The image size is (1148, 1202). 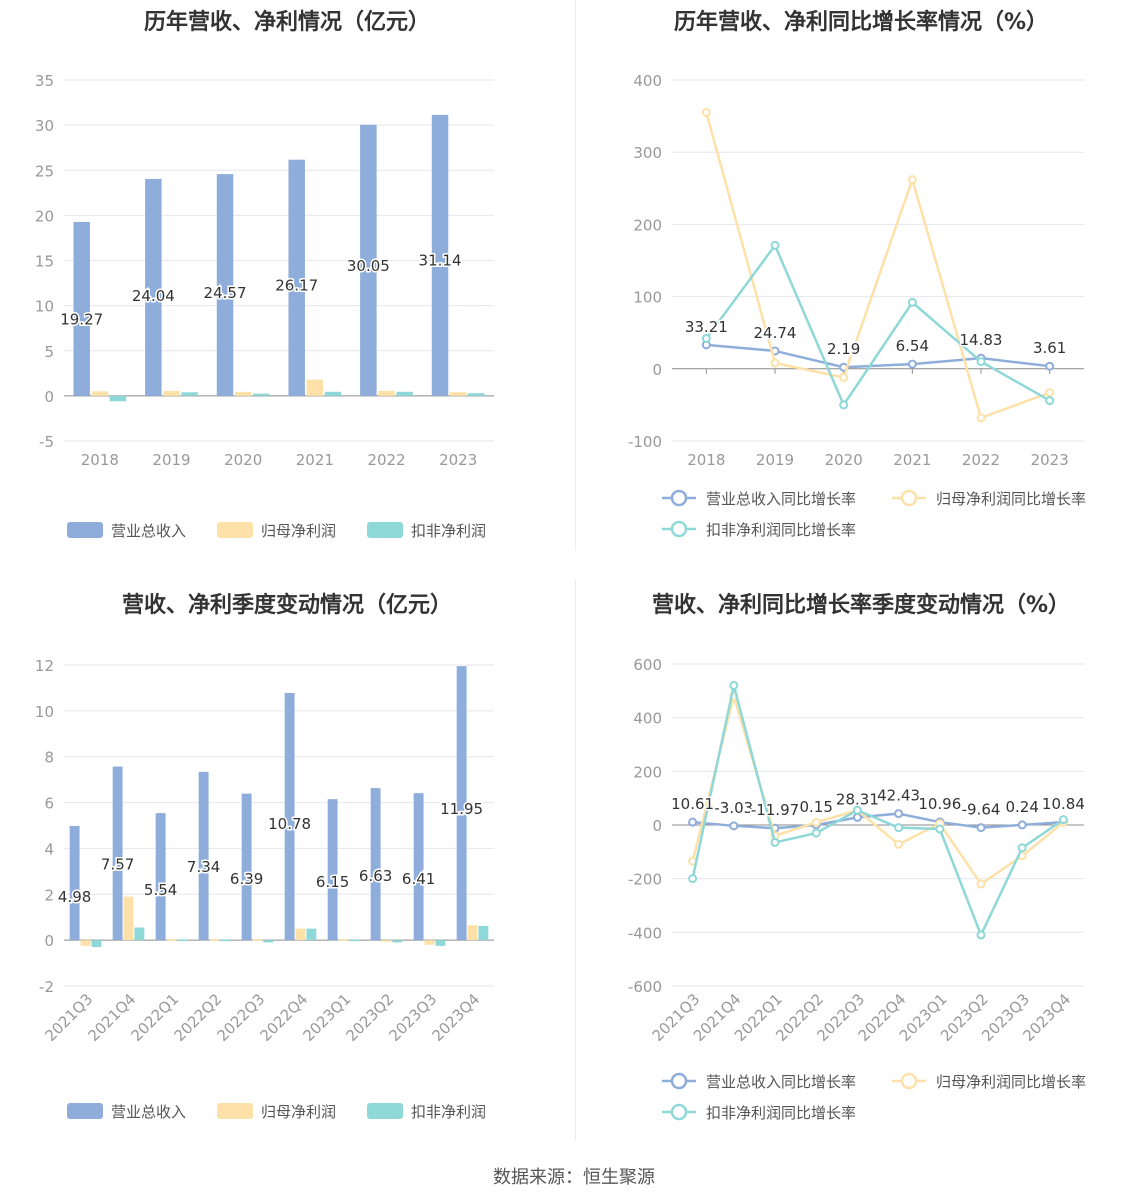 What do you see at coordinates (843, 349) in the screenshot?
I see `data-label: 2.19` at bounding box center [843, 349].